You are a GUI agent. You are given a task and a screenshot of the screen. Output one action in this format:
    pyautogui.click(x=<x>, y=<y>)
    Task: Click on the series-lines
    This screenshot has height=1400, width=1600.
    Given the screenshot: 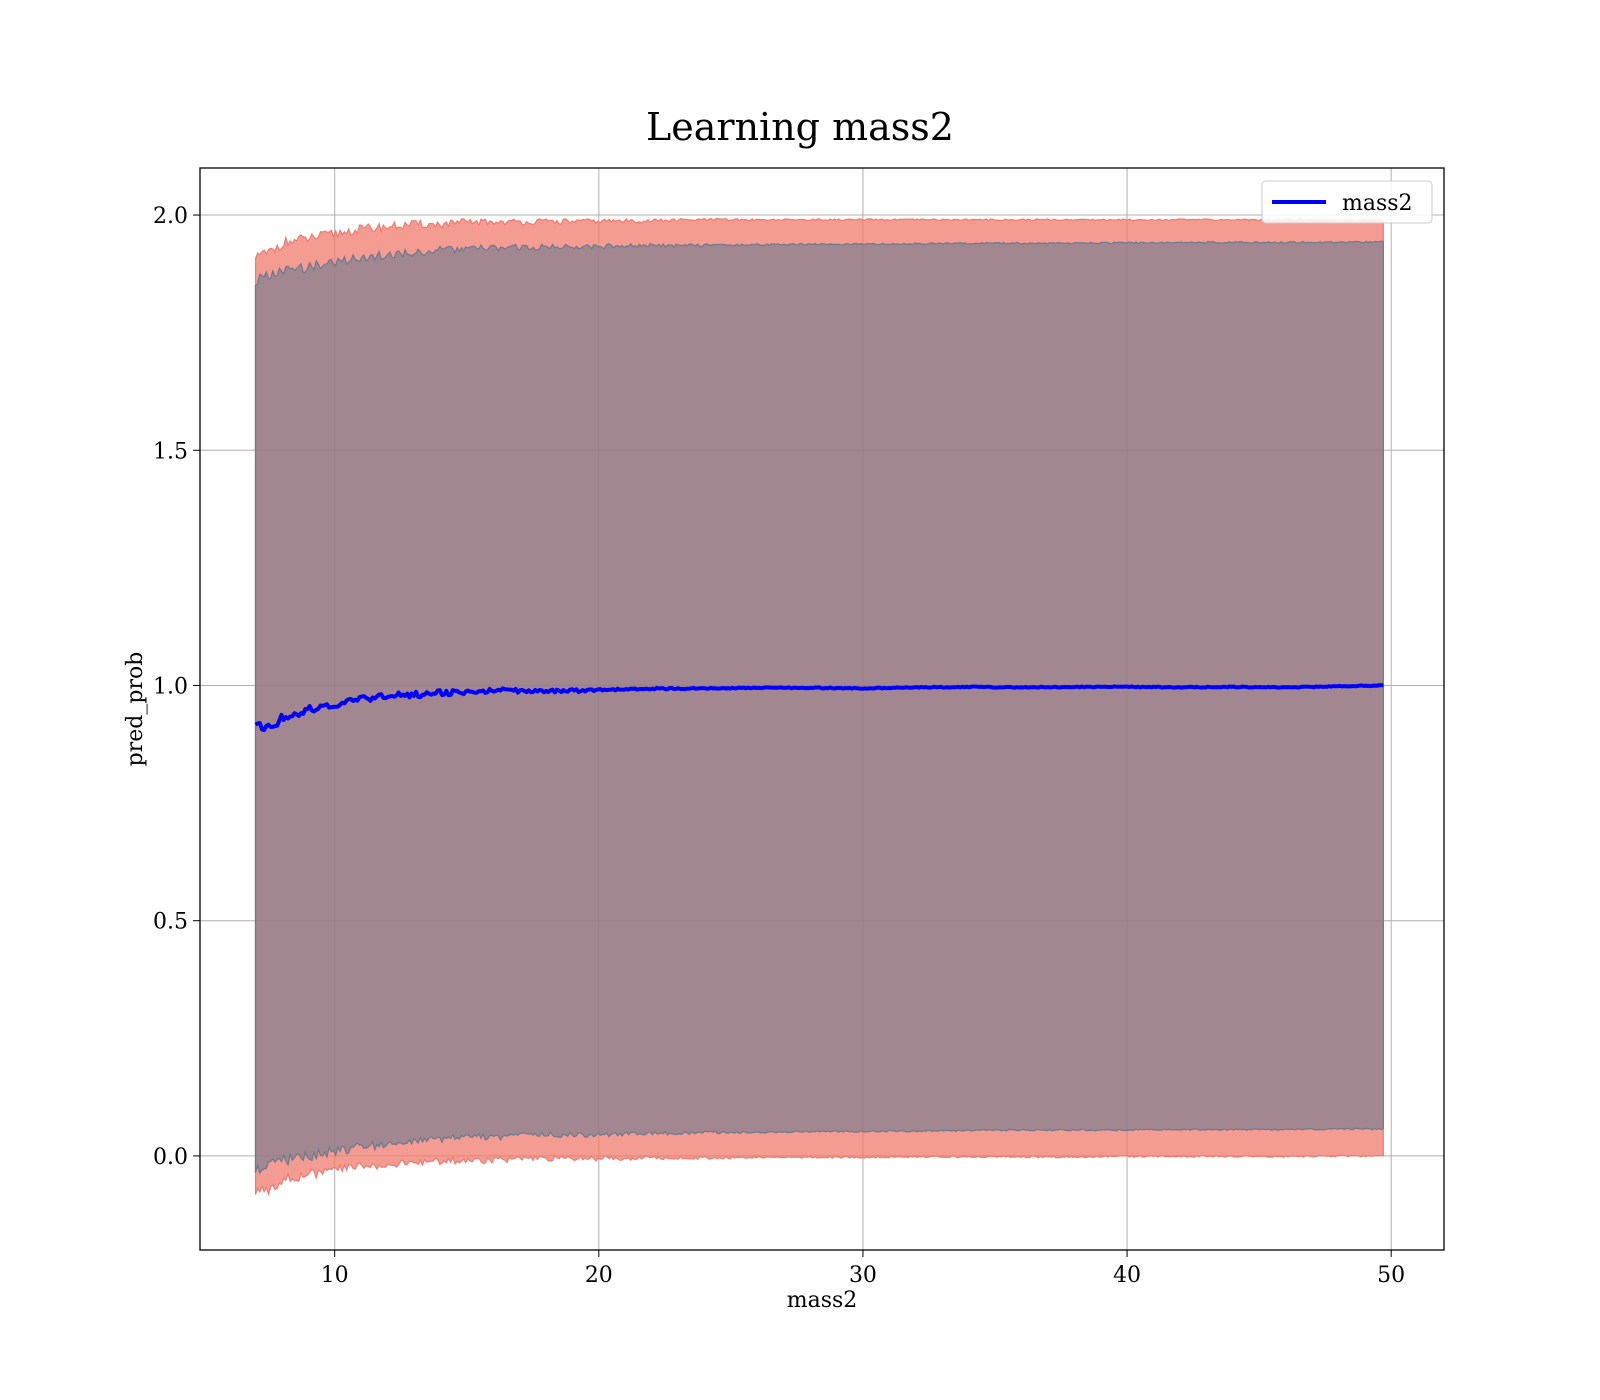 What is the action you would take?
    pyautogui.click(x=819, y=708)
    